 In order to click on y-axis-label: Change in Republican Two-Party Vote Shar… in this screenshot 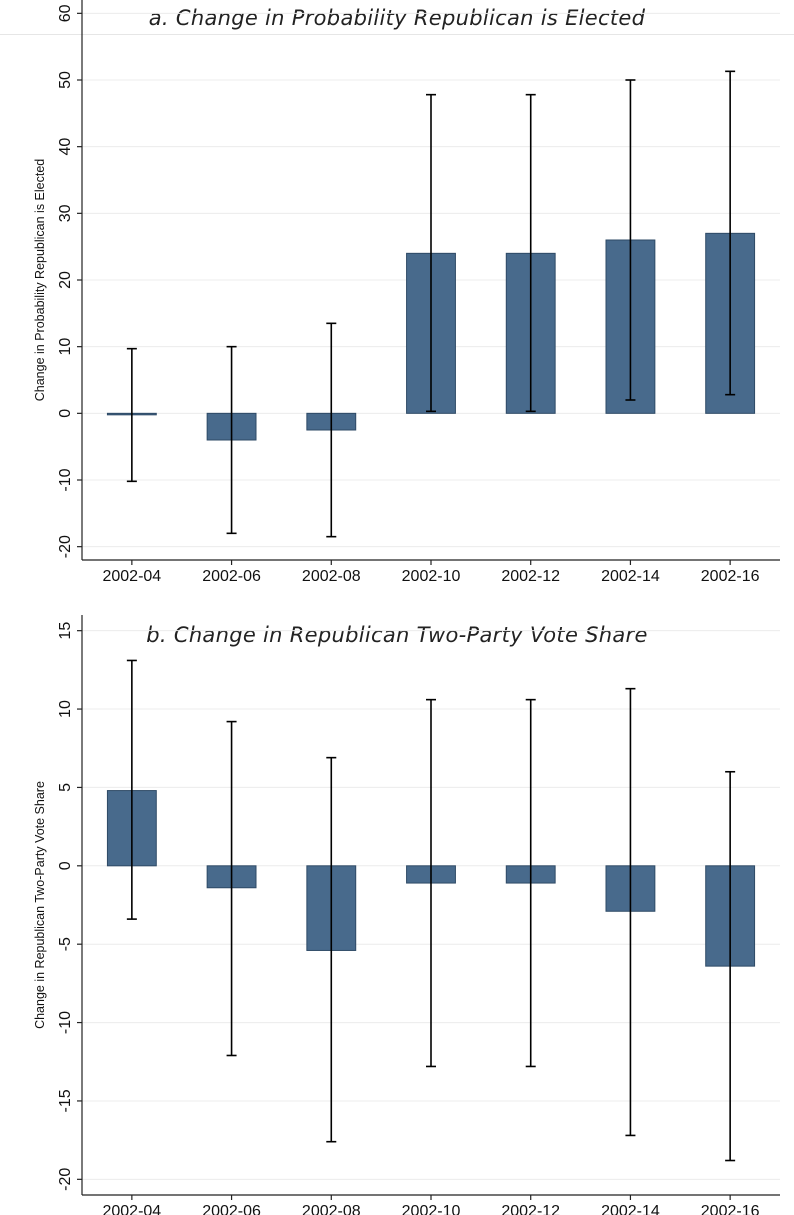, I will do `click(40, 905)`.